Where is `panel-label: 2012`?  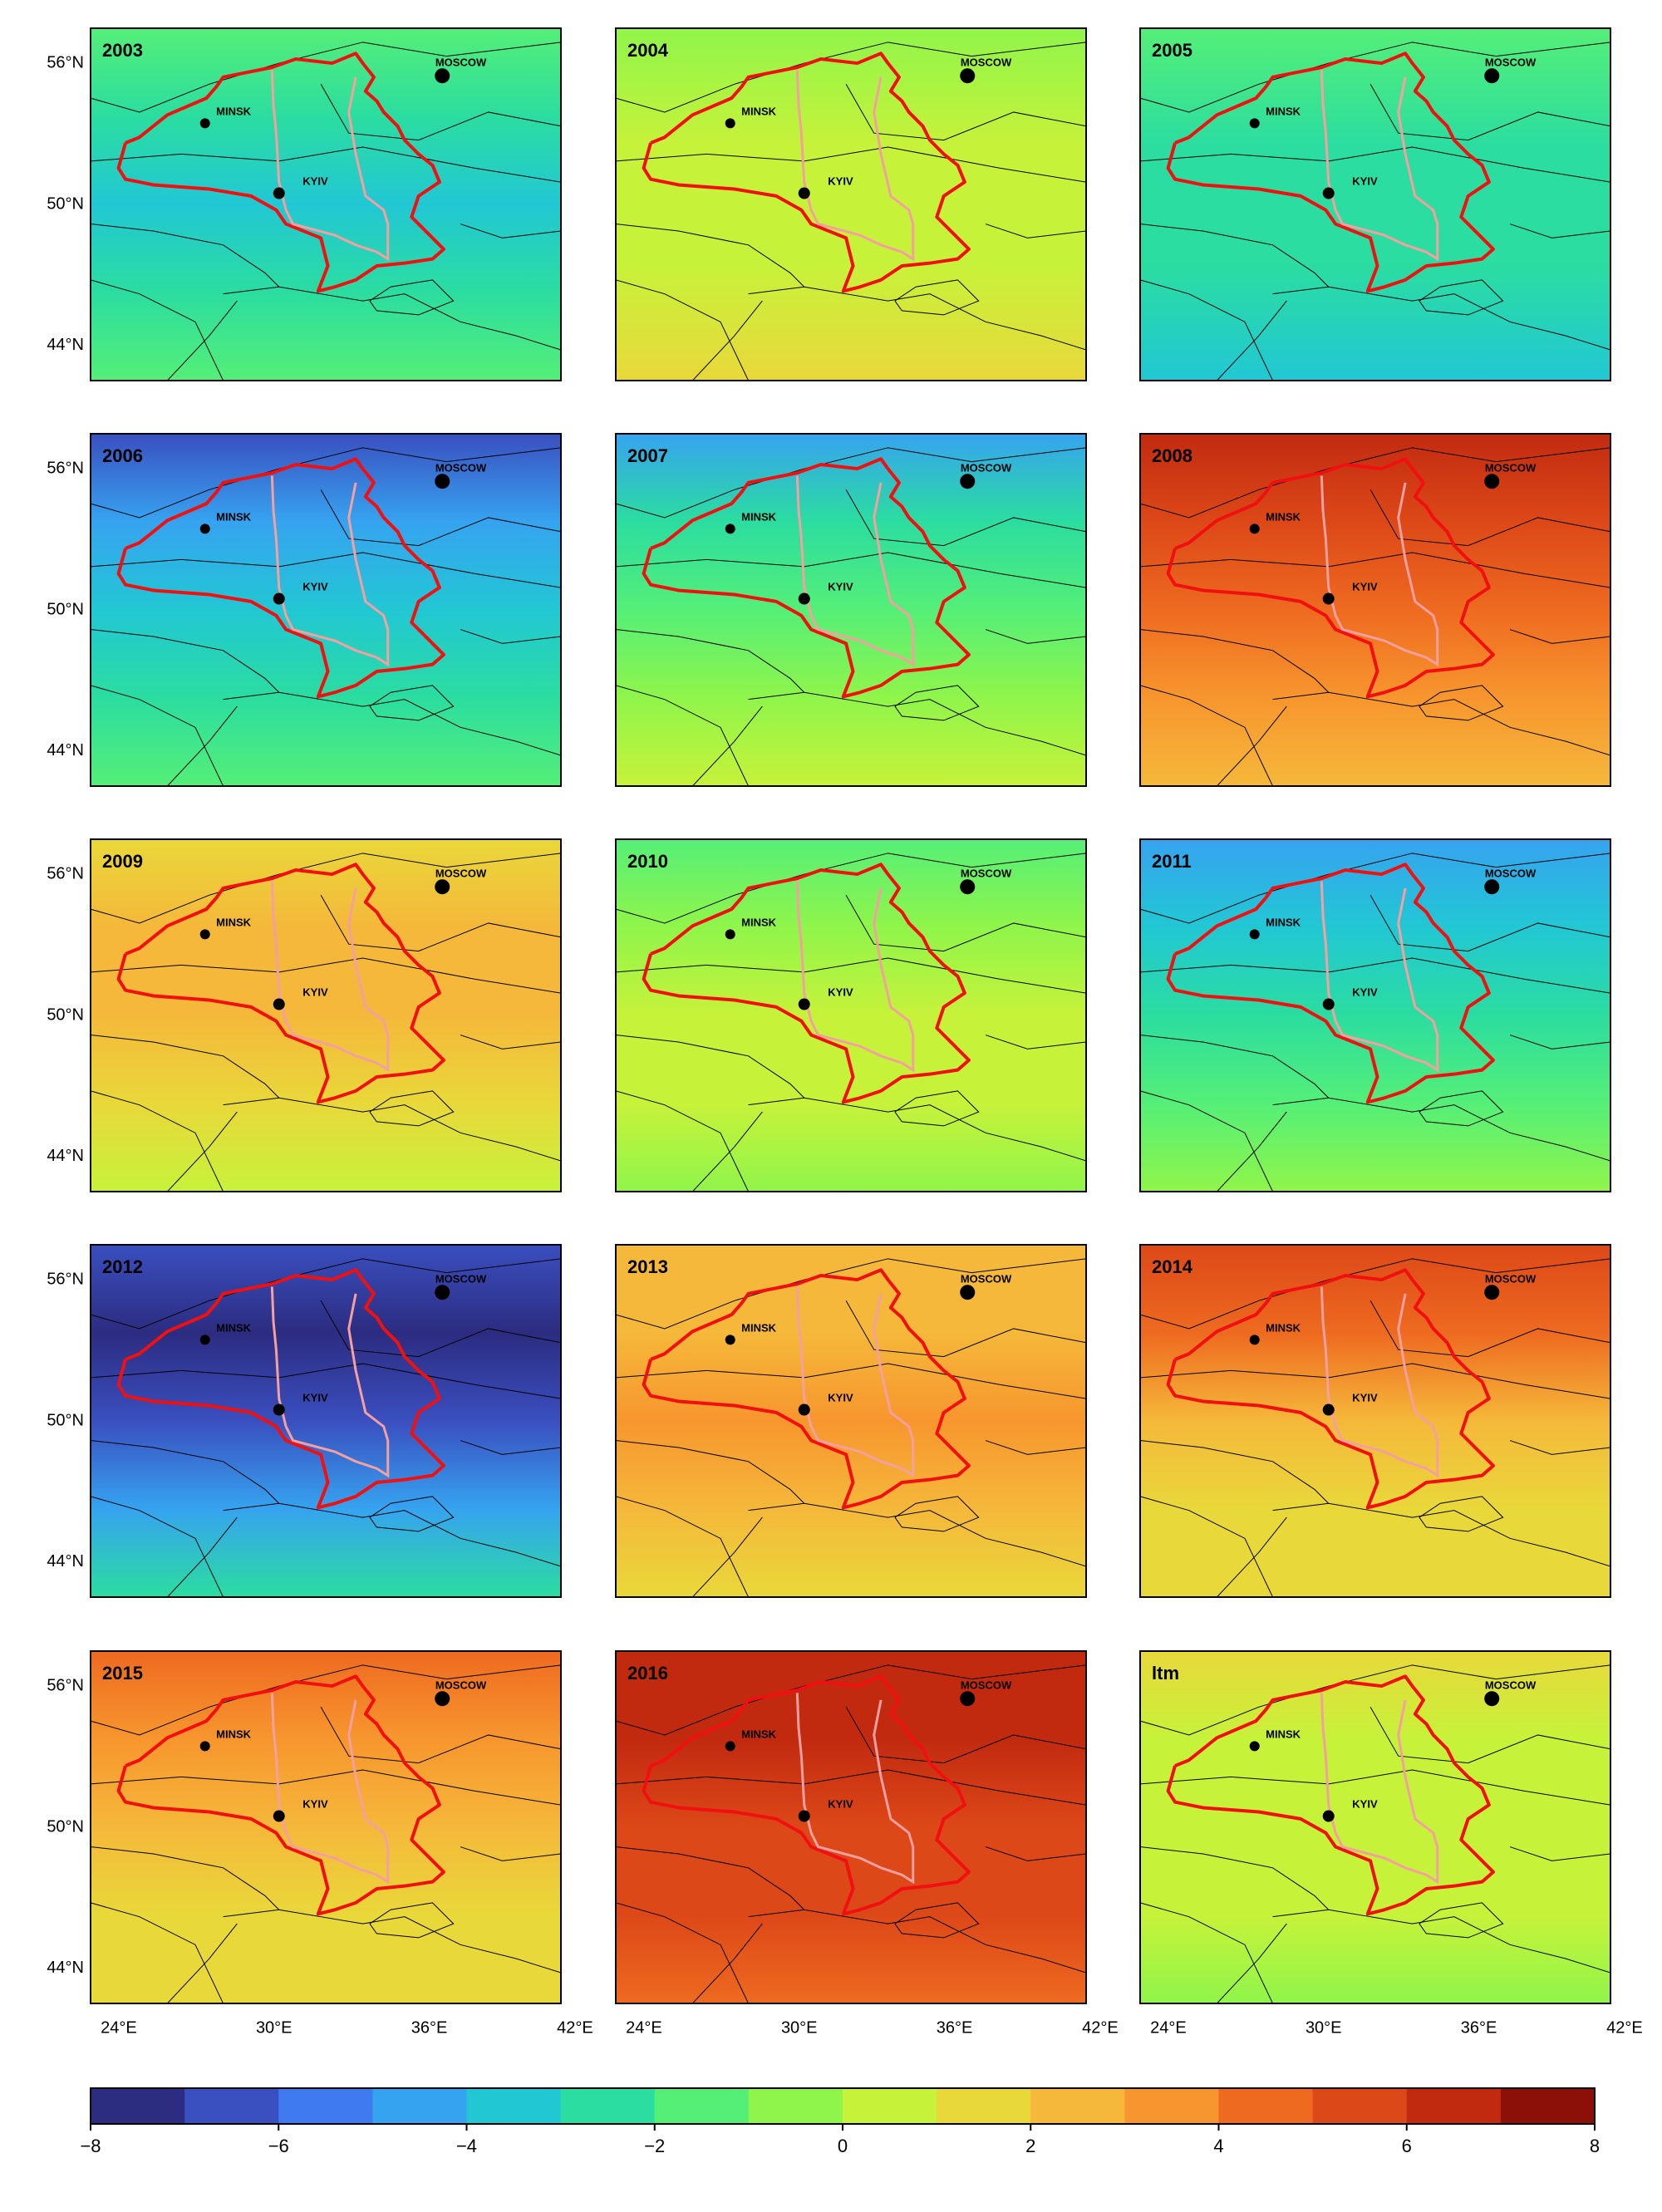
panel-label: 2012 is located at coordinates (122, 1267).